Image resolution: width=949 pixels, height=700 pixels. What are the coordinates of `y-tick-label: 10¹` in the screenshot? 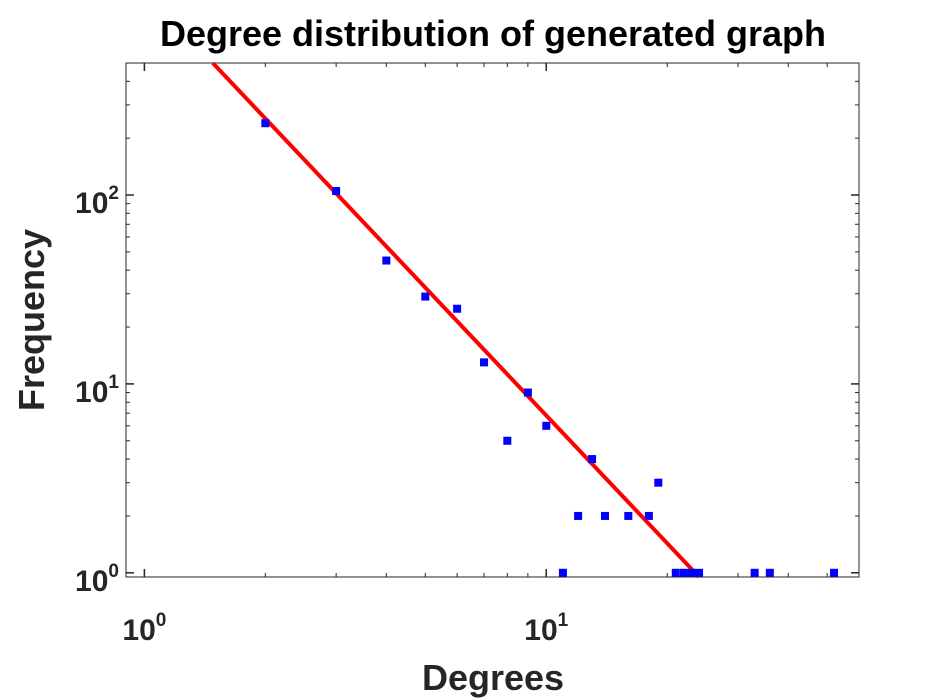 It's located at (97, 390).